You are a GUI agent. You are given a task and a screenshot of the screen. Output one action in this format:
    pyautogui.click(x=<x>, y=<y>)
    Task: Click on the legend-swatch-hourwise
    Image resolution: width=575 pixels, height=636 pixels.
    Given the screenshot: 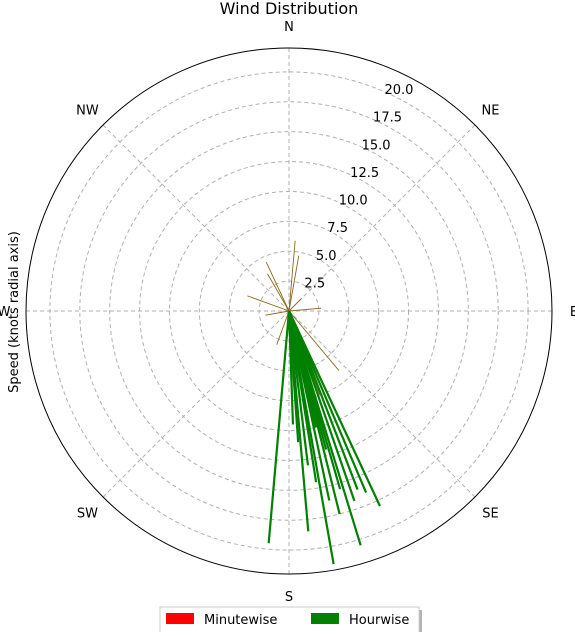 What is the action you would take?
    pyautogui.click(x=325, y=618)
    